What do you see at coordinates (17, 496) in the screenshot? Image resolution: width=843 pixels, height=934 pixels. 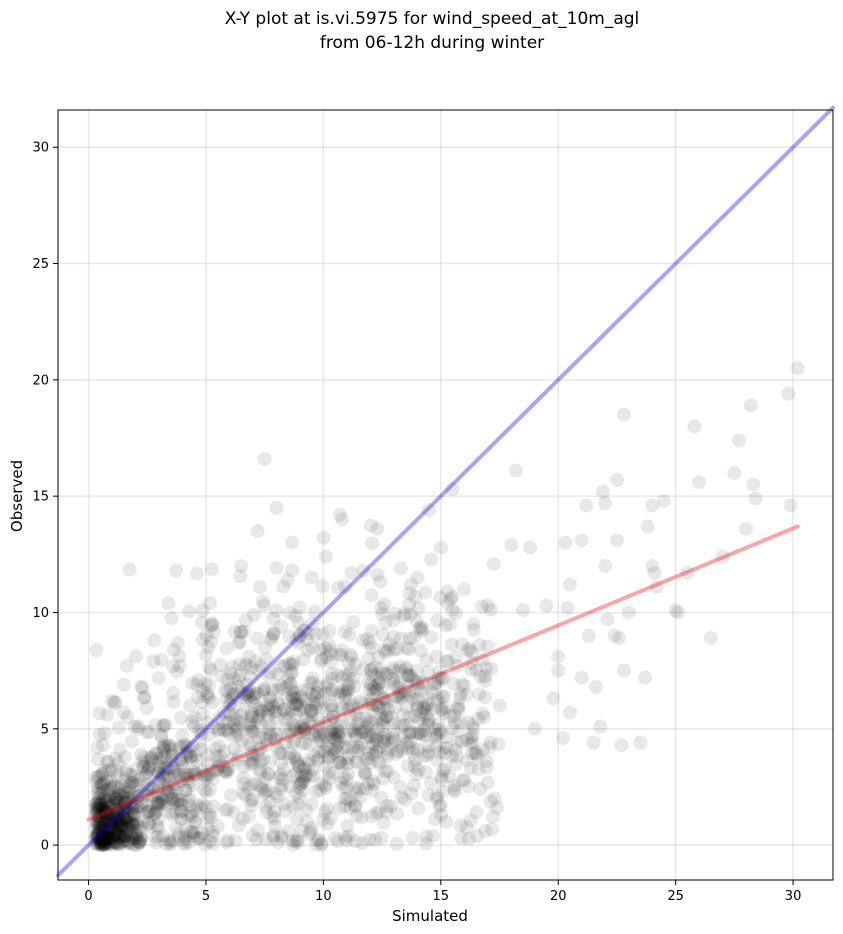 I see `y-axis-label: Observed` at bounding box center [17, 496].